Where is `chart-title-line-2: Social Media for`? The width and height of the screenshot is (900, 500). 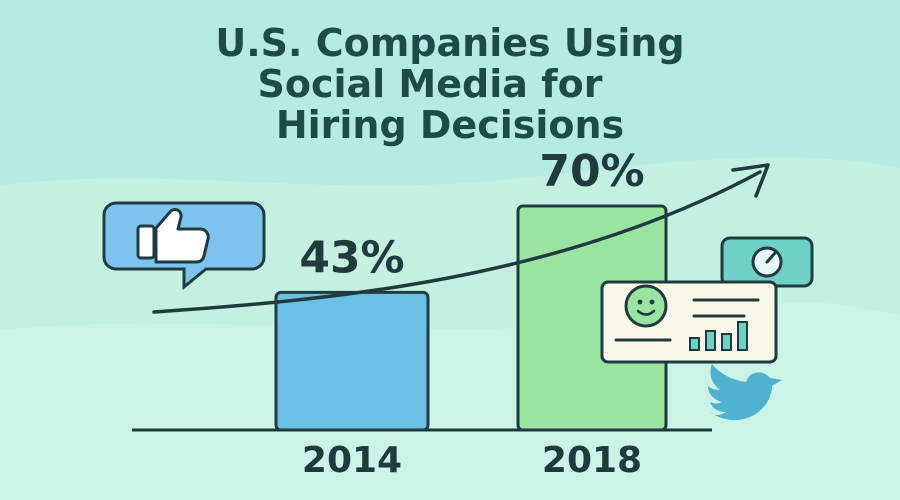
chart-title-line-2: Social Media for is located at coordinates (430, 84).